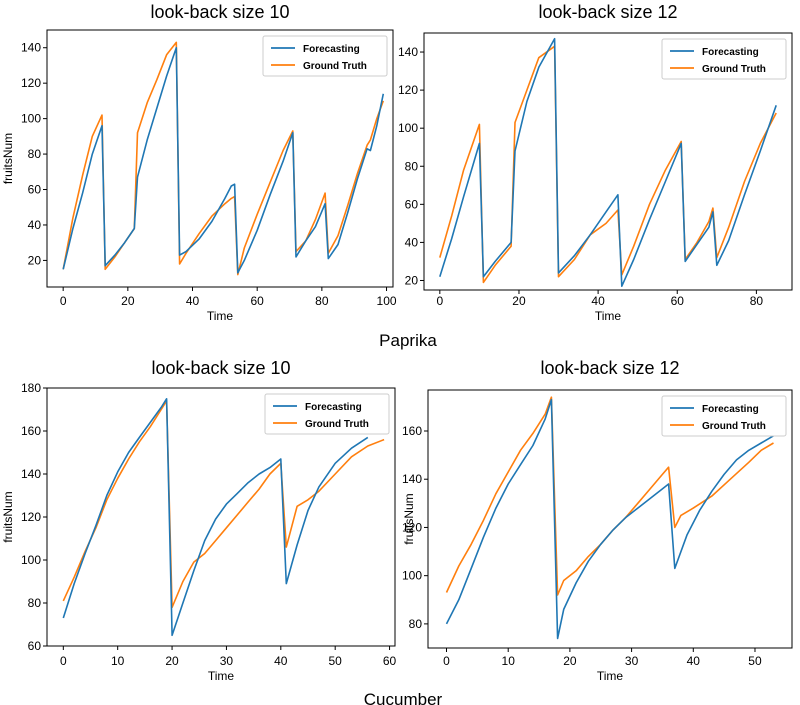 The width and height of the screenshot is (800, 705). I want to click on x-tick-label: 100, so click(387, 301).